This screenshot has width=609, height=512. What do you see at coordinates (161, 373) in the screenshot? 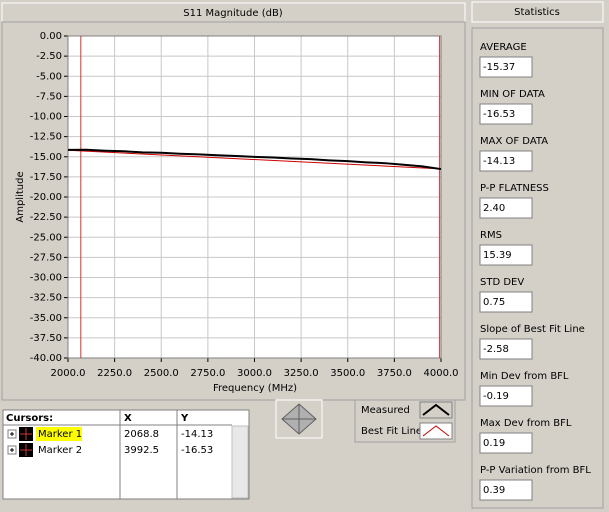
I see `x-tick-label: 2500.0` at bounding box center [161, 373].